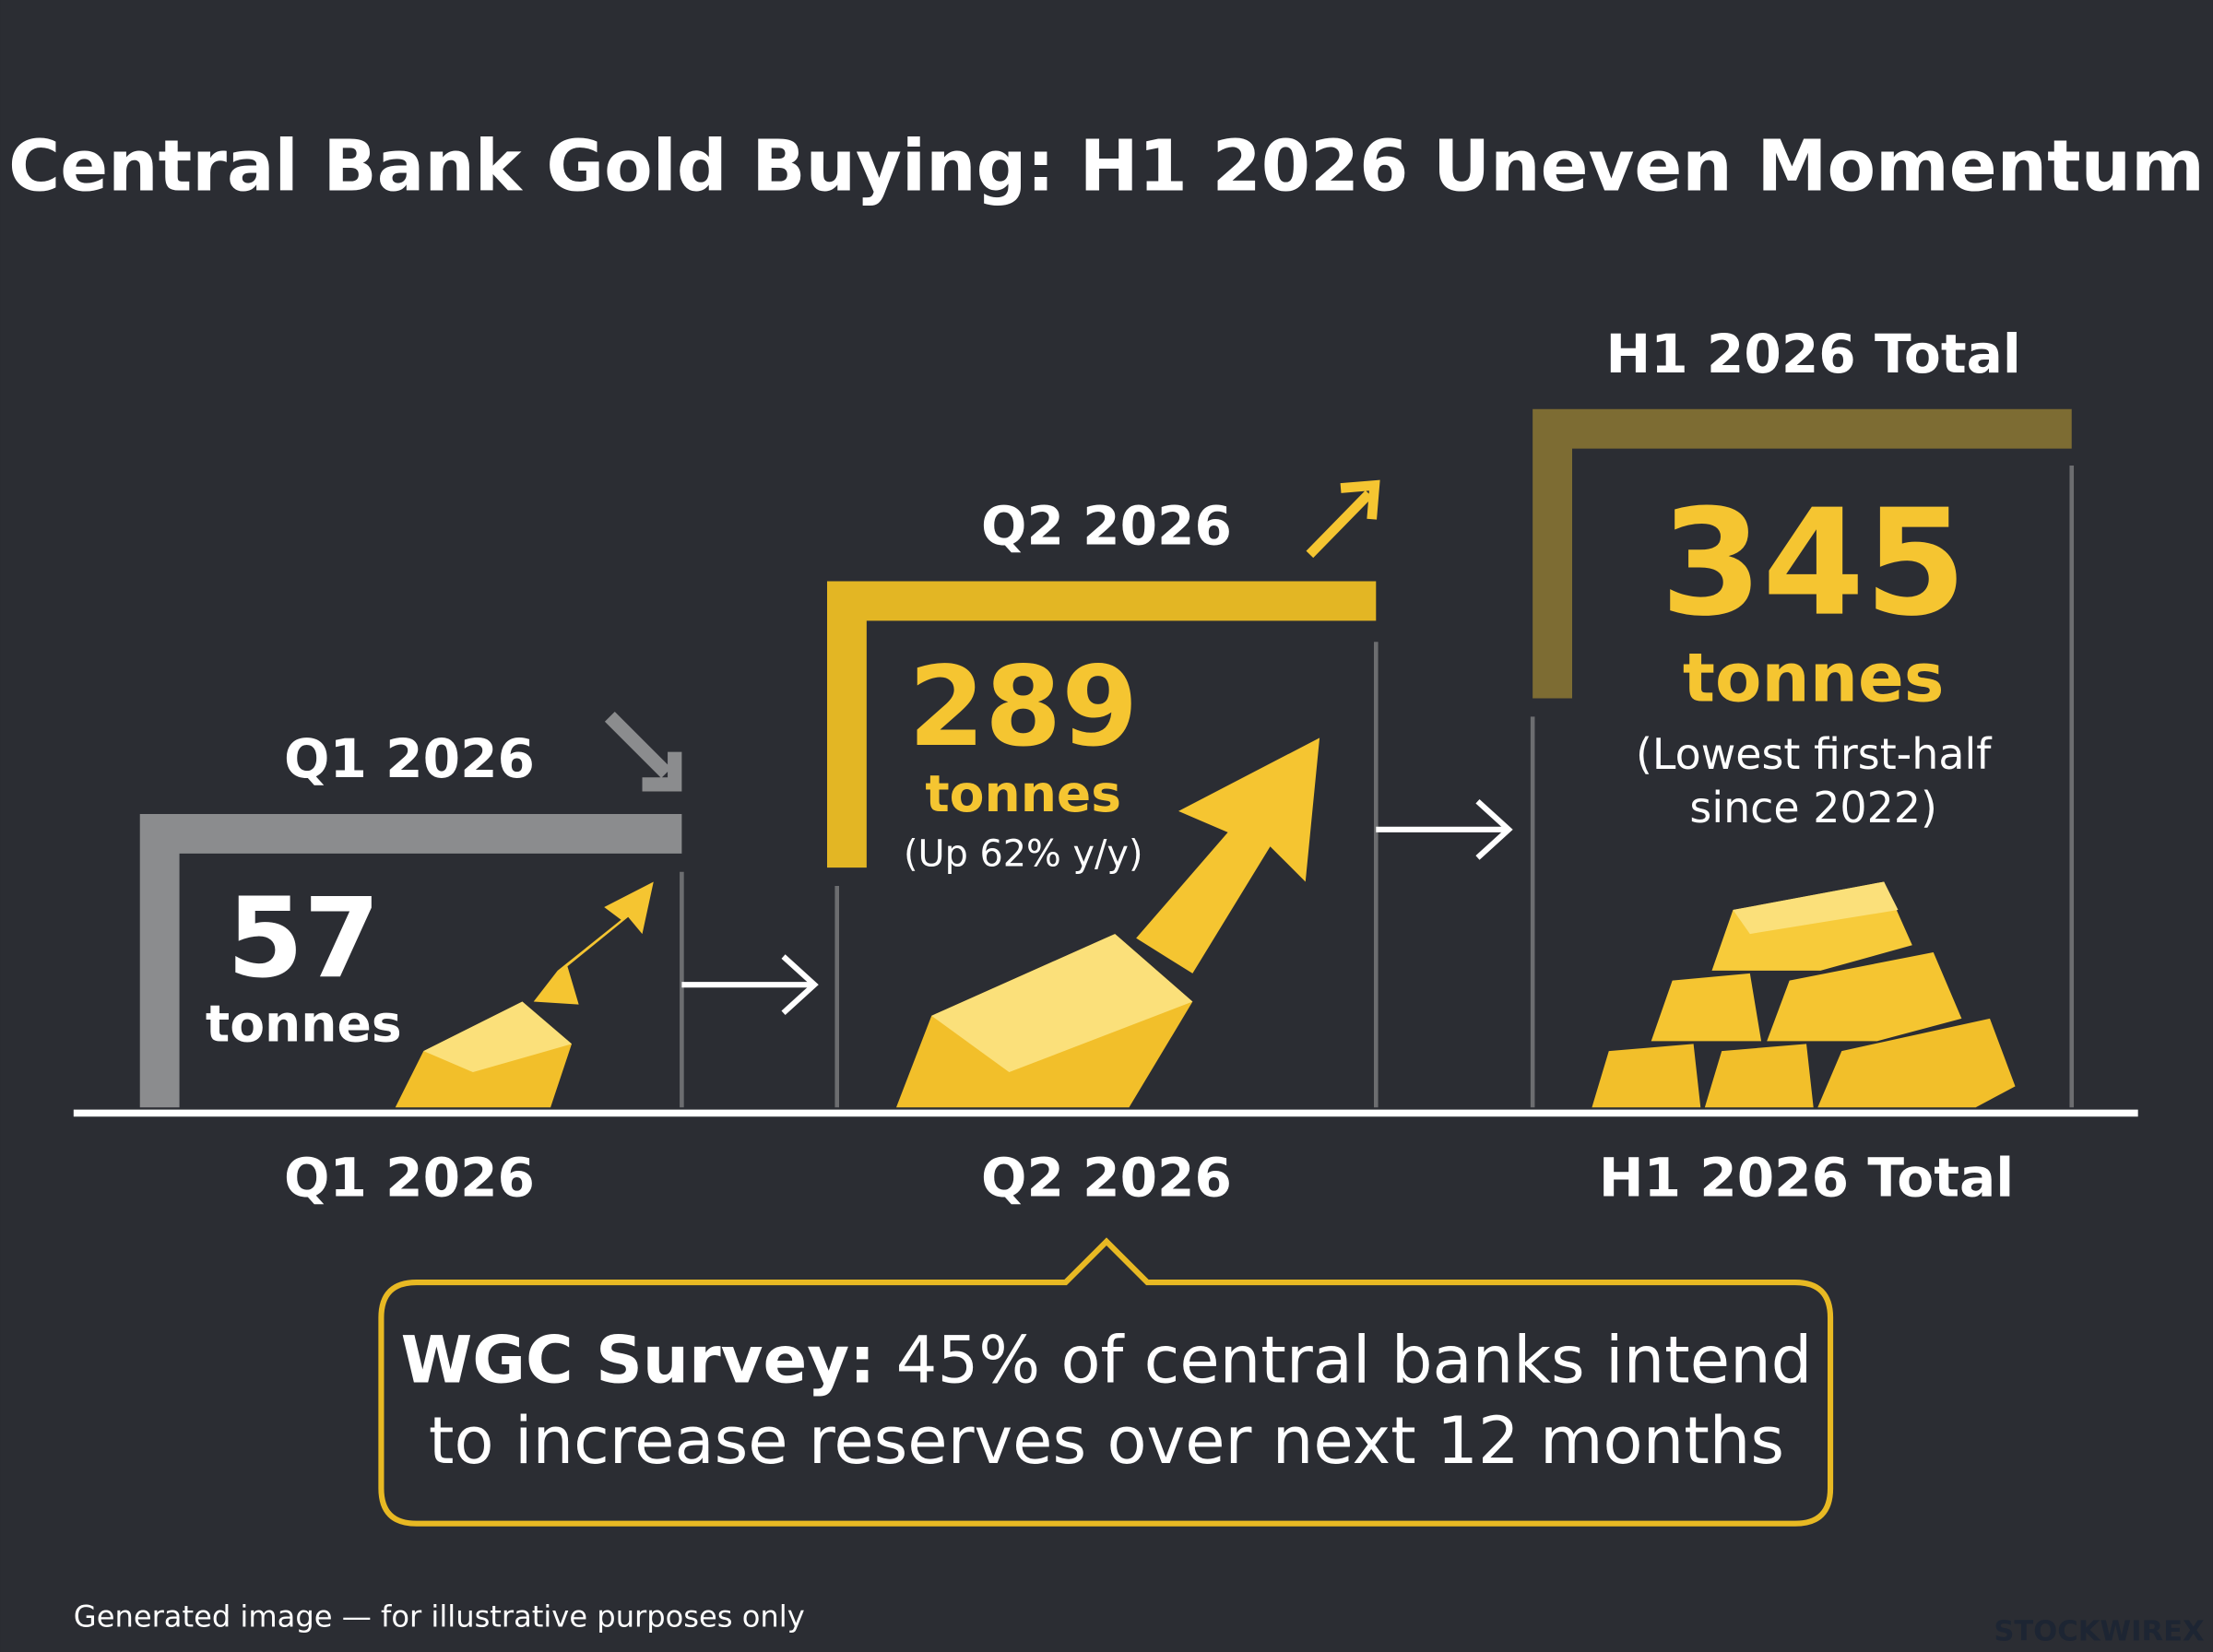  What do you see at coordinates (1814, 754) in the screenshot?
I see `h1-note: (Lowest first-half` at bounding box center [1814, 754].